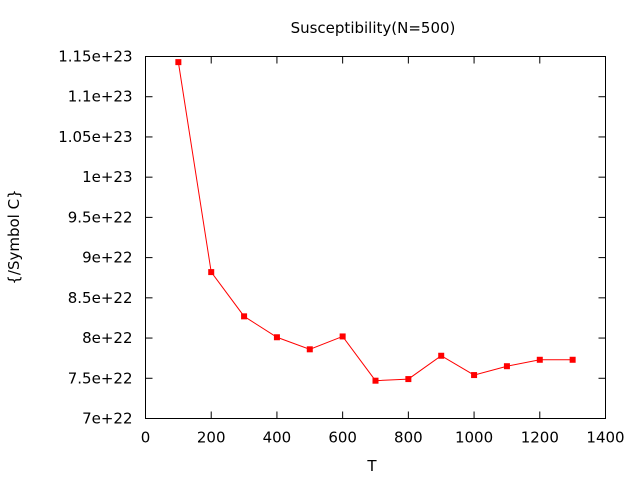 The image size is (640, 480). I want to click on y-tick-label: 9e+22, so click(107, 258).